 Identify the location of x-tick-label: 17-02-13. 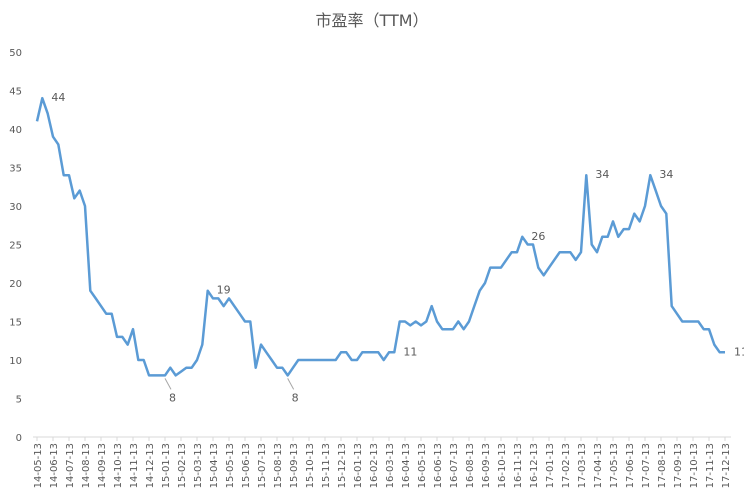
(566, 465).